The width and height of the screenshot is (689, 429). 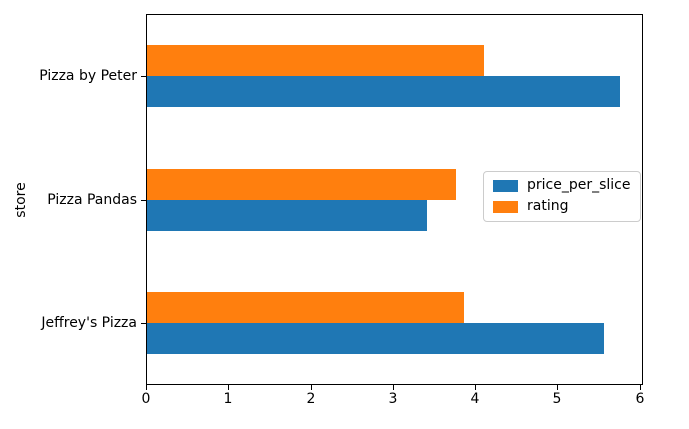 I want to click on ytick-mark-pizza-pandas, so click(x=143, y=200).